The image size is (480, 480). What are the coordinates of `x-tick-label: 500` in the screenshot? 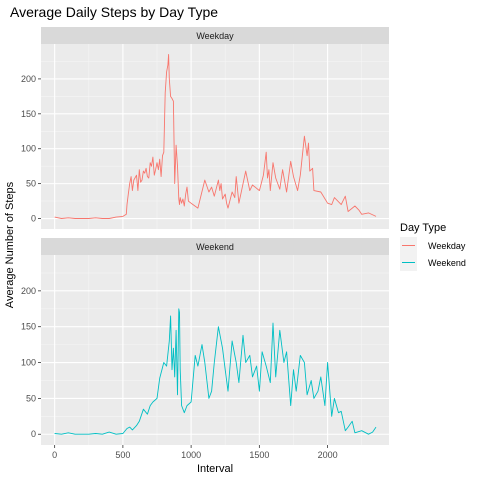 It's located at (122, 455).